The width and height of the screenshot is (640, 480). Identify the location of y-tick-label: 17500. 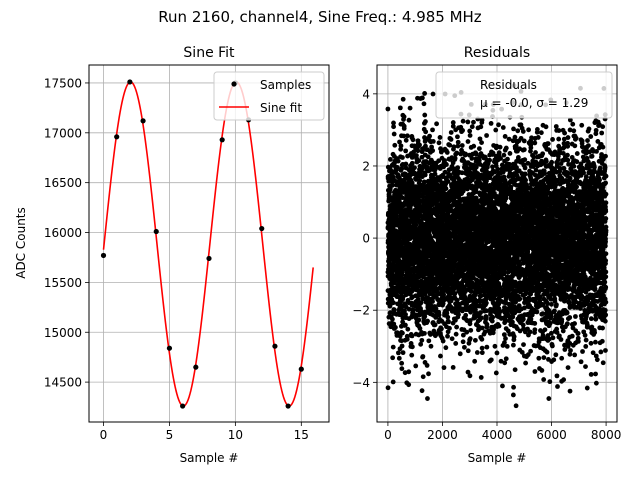
(63, 83).